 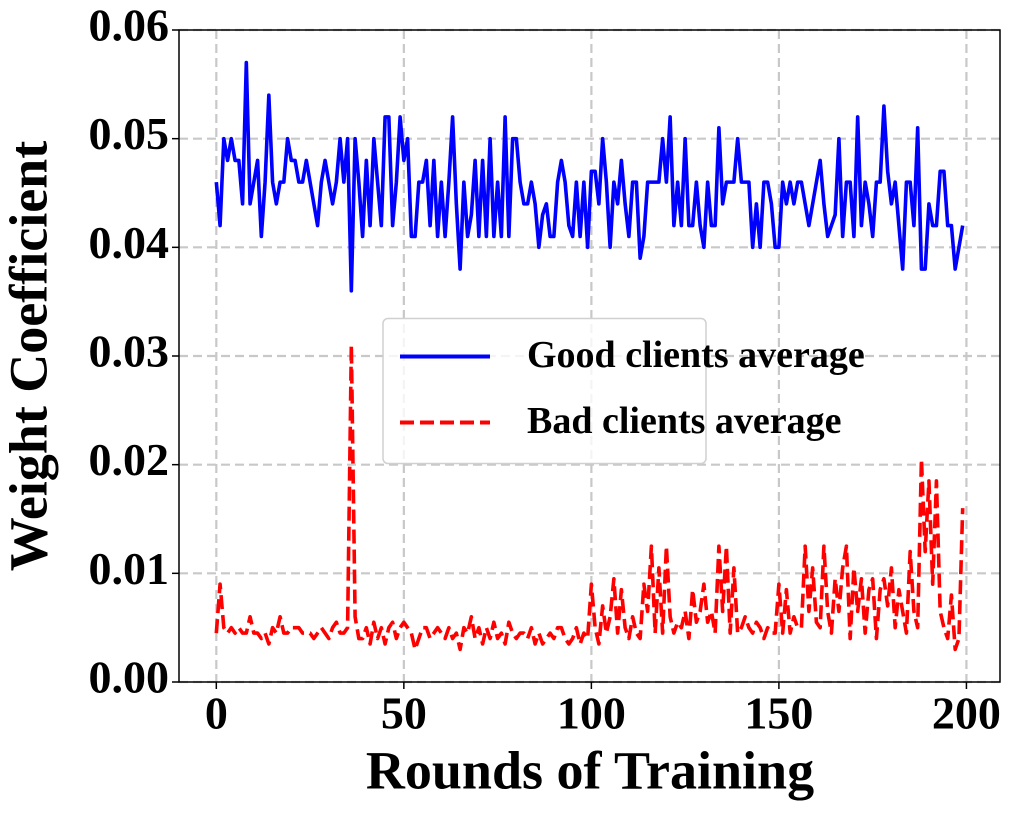 What do you see at coordinates (129, 242) in the screenshot?
I see `y-tick-label: 0.04` at bounding box center [129, 242].